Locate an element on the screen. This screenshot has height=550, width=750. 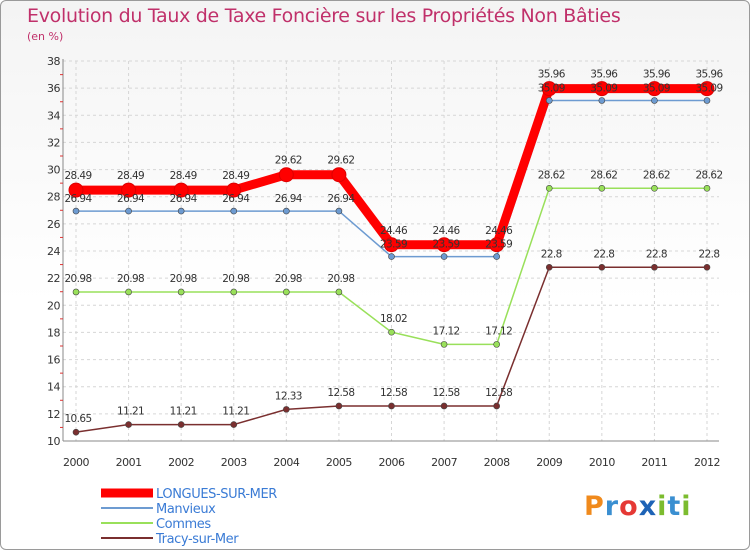
x-tick-label: 2003 is located at coordinates (234, 462).